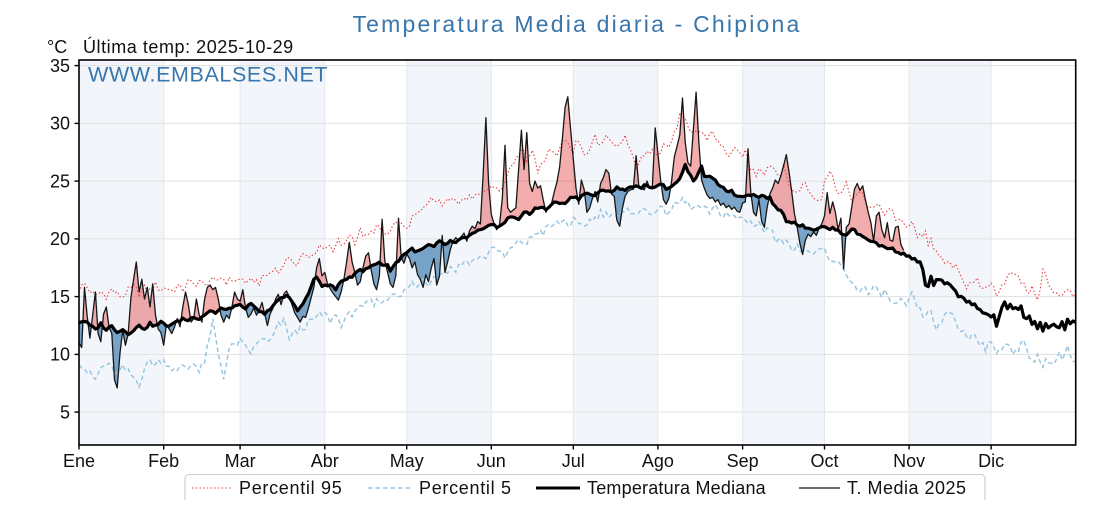 The height and width of the screenshot is (505, 1120). I want to click on svg-text: 30, so click(60, 124).